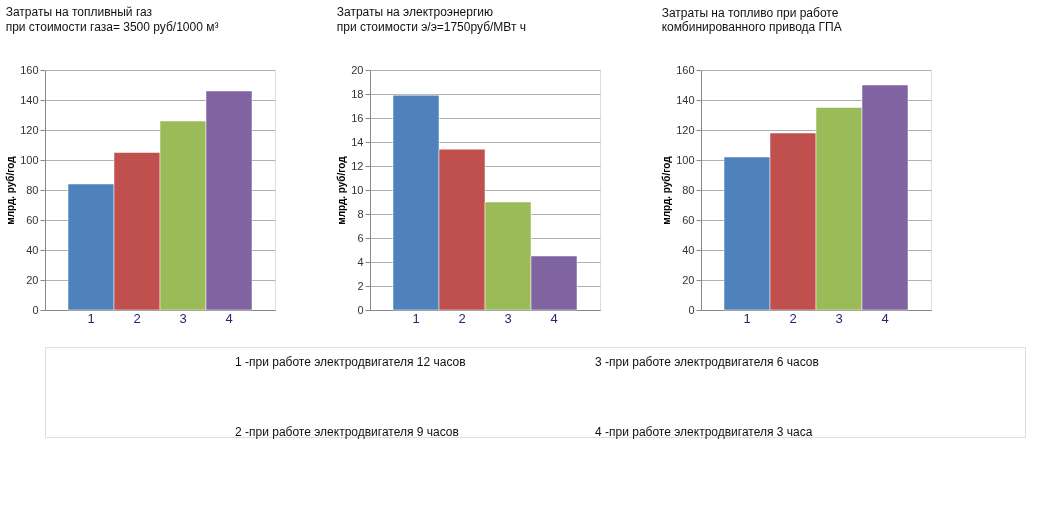  I want to click on y-tick-label: 16, so click(357, 117).